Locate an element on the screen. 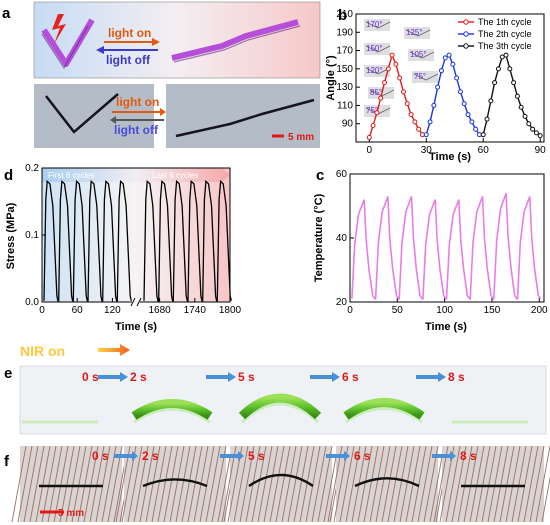 This screenshot has width=550, height=525. d-axis-break is located at coordinates (136, 302).